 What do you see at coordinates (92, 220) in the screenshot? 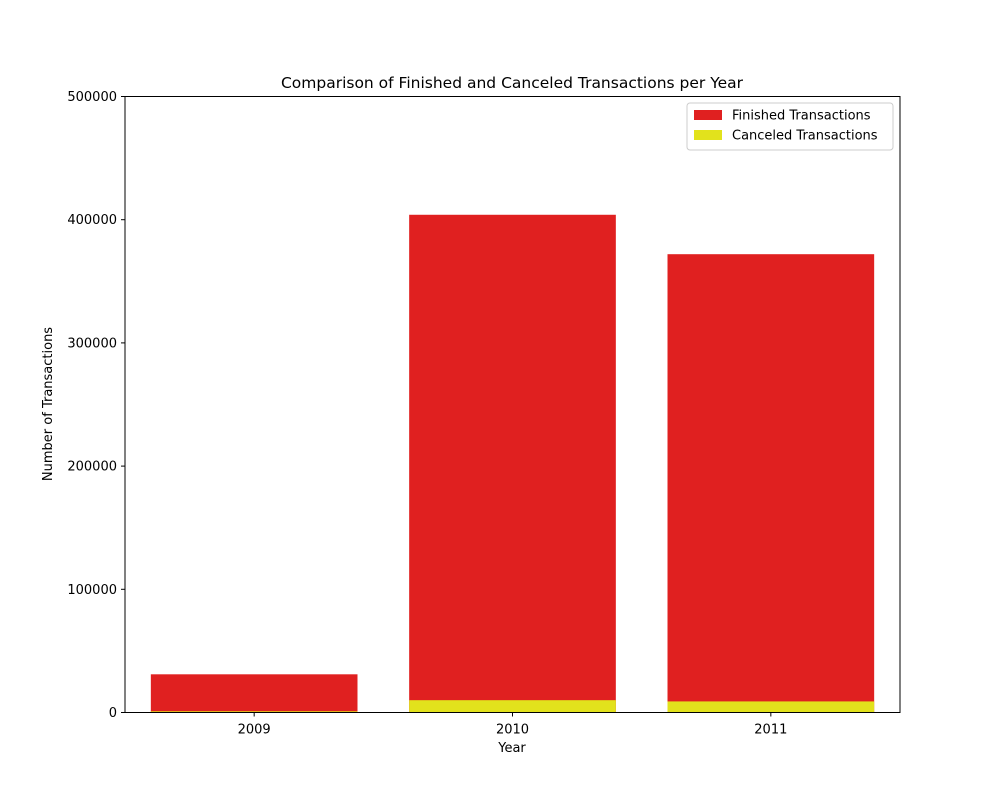
I see `y-tick-label: 400000` at bounding box center [92, 220].